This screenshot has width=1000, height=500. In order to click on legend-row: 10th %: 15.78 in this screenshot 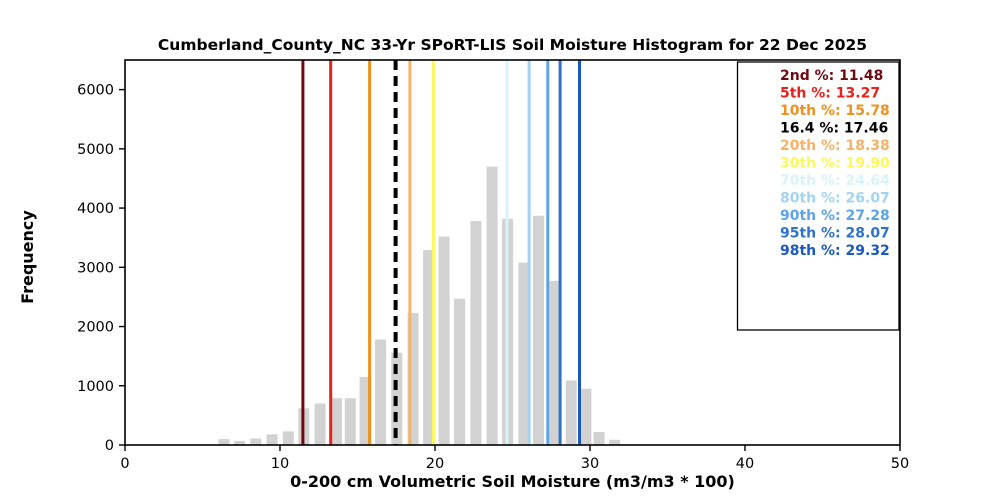, I will do `click(835, 111)`.